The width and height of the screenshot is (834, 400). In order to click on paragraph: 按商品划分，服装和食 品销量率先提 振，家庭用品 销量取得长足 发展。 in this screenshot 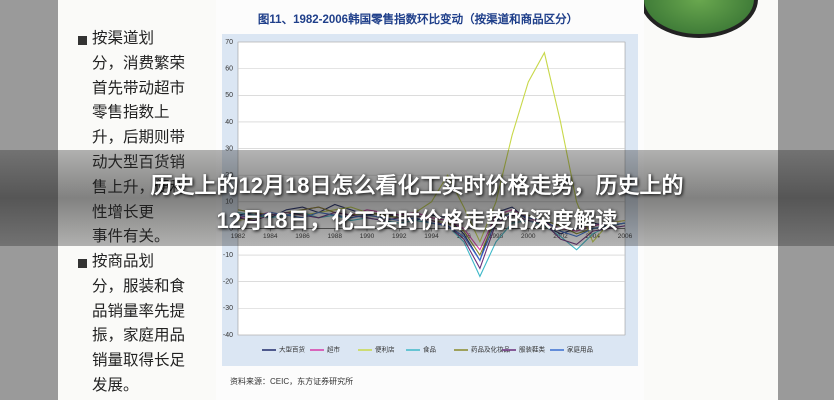, I will do `click(138, 323)`.